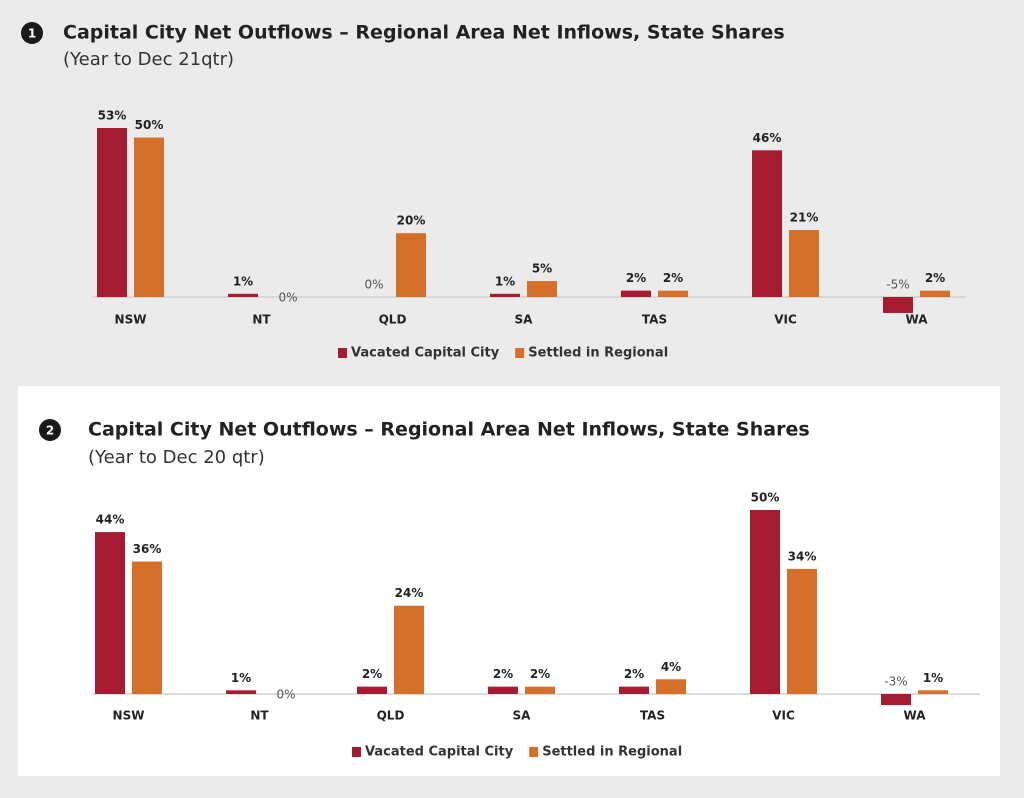  I want to click on value-label: 34%, so click(802, 556).